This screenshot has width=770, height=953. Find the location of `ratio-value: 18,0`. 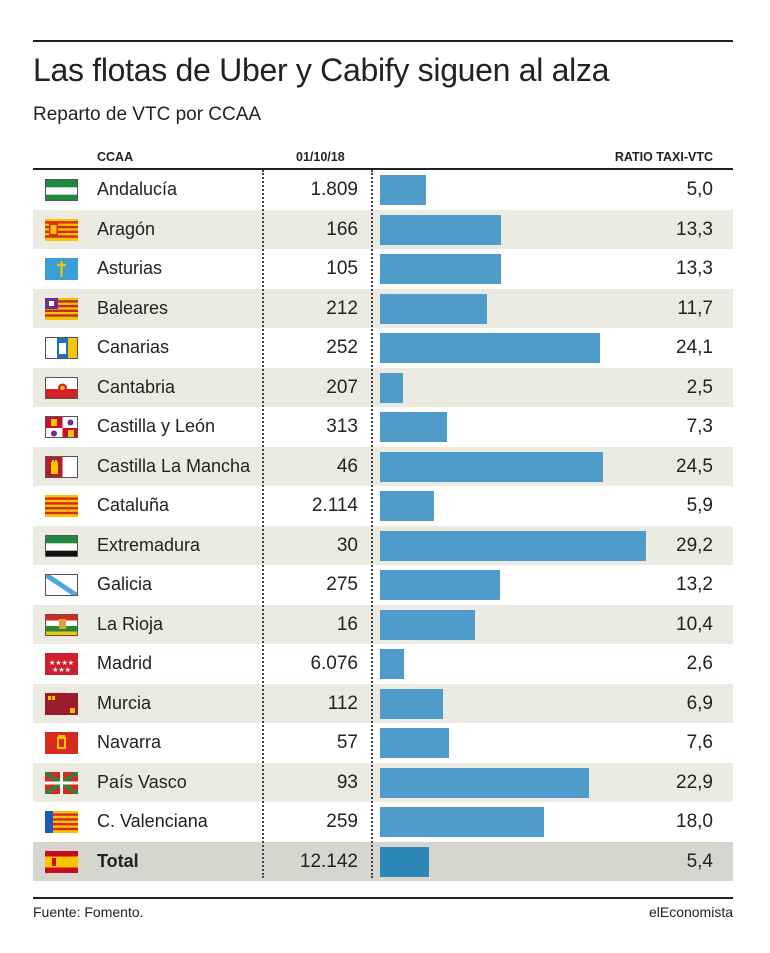

ratio-value: 18,0 is located at coordinates (694, 821).